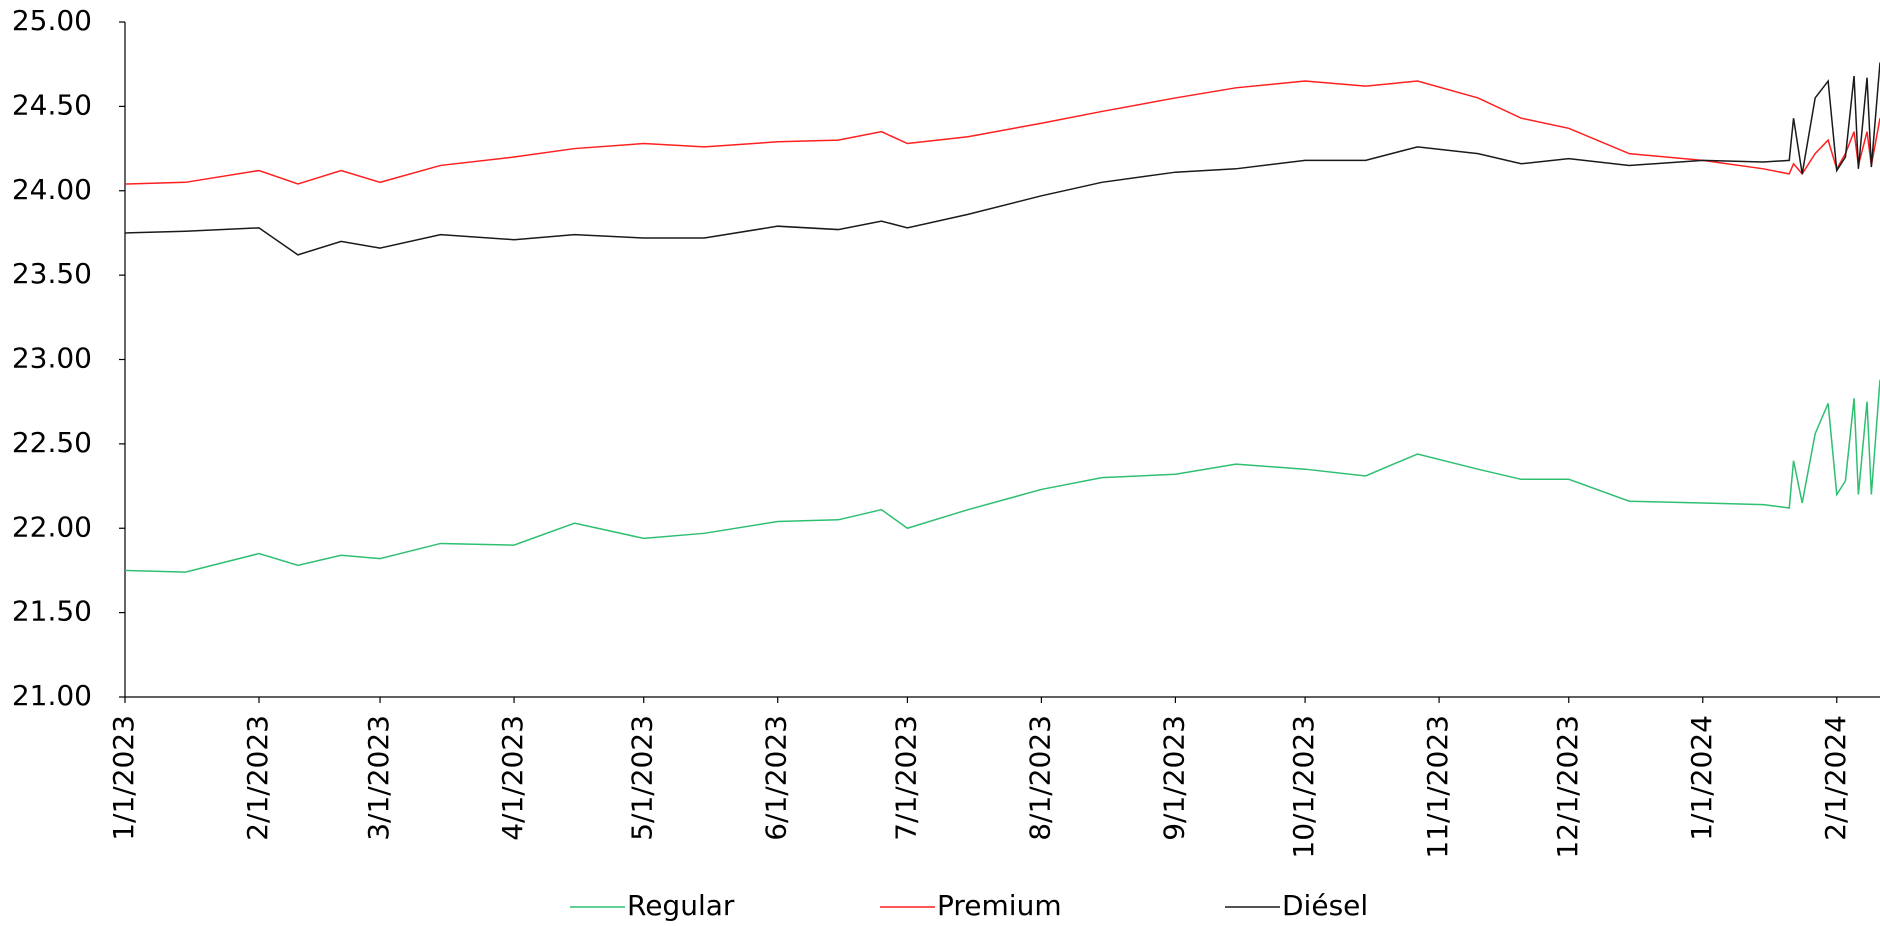  What do you see at coordinates (52, 20) in the screenshot?
I see `y-tick-label: 25.00` at bounding box center [52, 20].